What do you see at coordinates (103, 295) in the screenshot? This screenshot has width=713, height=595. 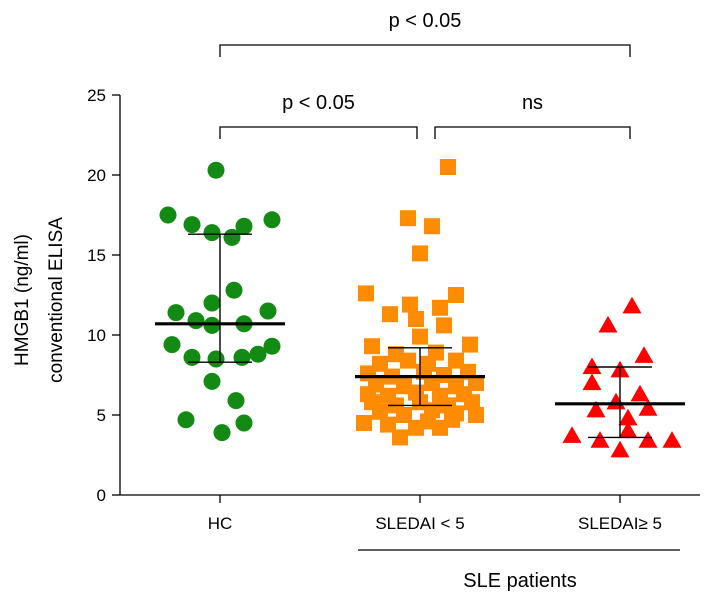 I see `y-axis-ticks: 0 5 10 15 20 25` at bounding box center [103, 295].